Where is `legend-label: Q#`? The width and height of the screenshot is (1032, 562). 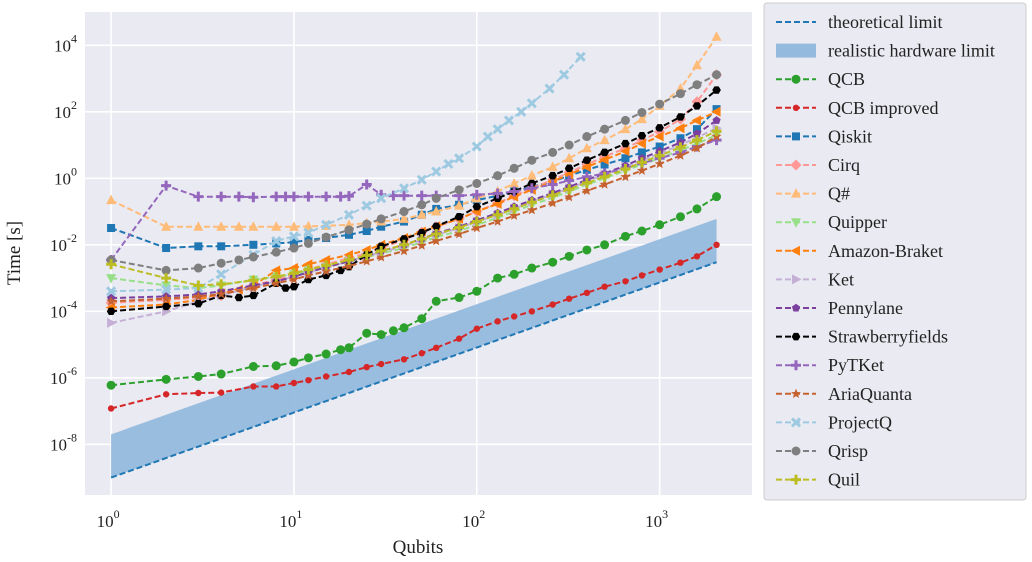 legend-label: Q# is located at coordinates (839, 194).